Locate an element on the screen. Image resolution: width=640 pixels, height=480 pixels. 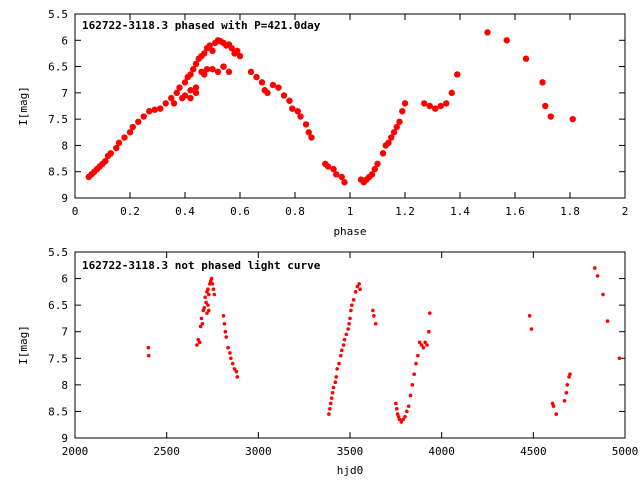
x-tick-label: 5000 is located at coordinates (625, 451).